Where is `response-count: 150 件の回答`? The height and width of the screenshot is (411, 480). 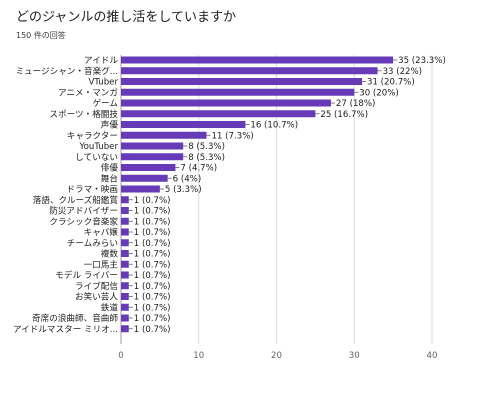 response-count: 150 件の回答 is located at coordinates (41, 35).